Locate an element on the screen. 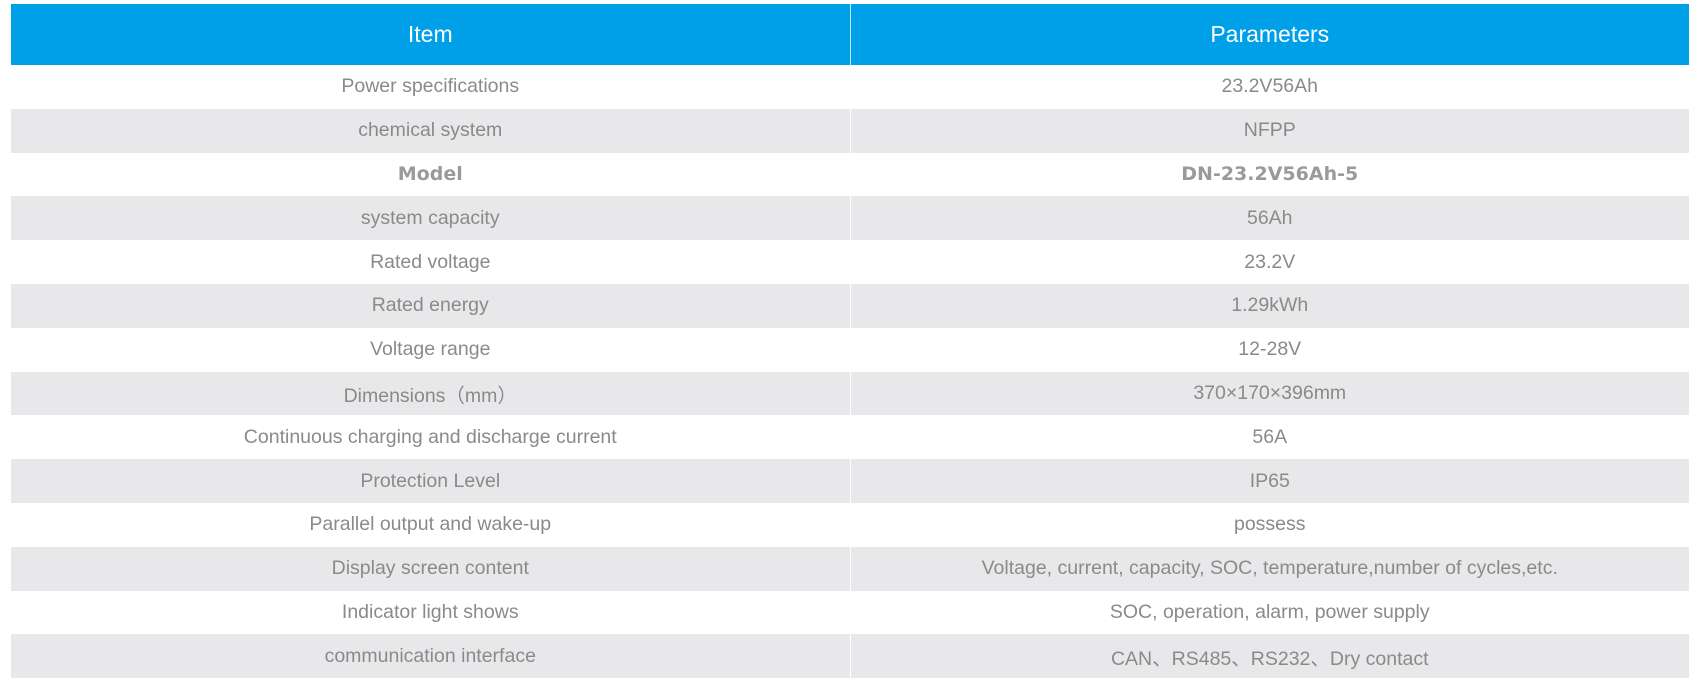 The width and height of the screenshot is (1701, 690). item-cell: Dimensions（mm） is located at coordinates (430, 393).